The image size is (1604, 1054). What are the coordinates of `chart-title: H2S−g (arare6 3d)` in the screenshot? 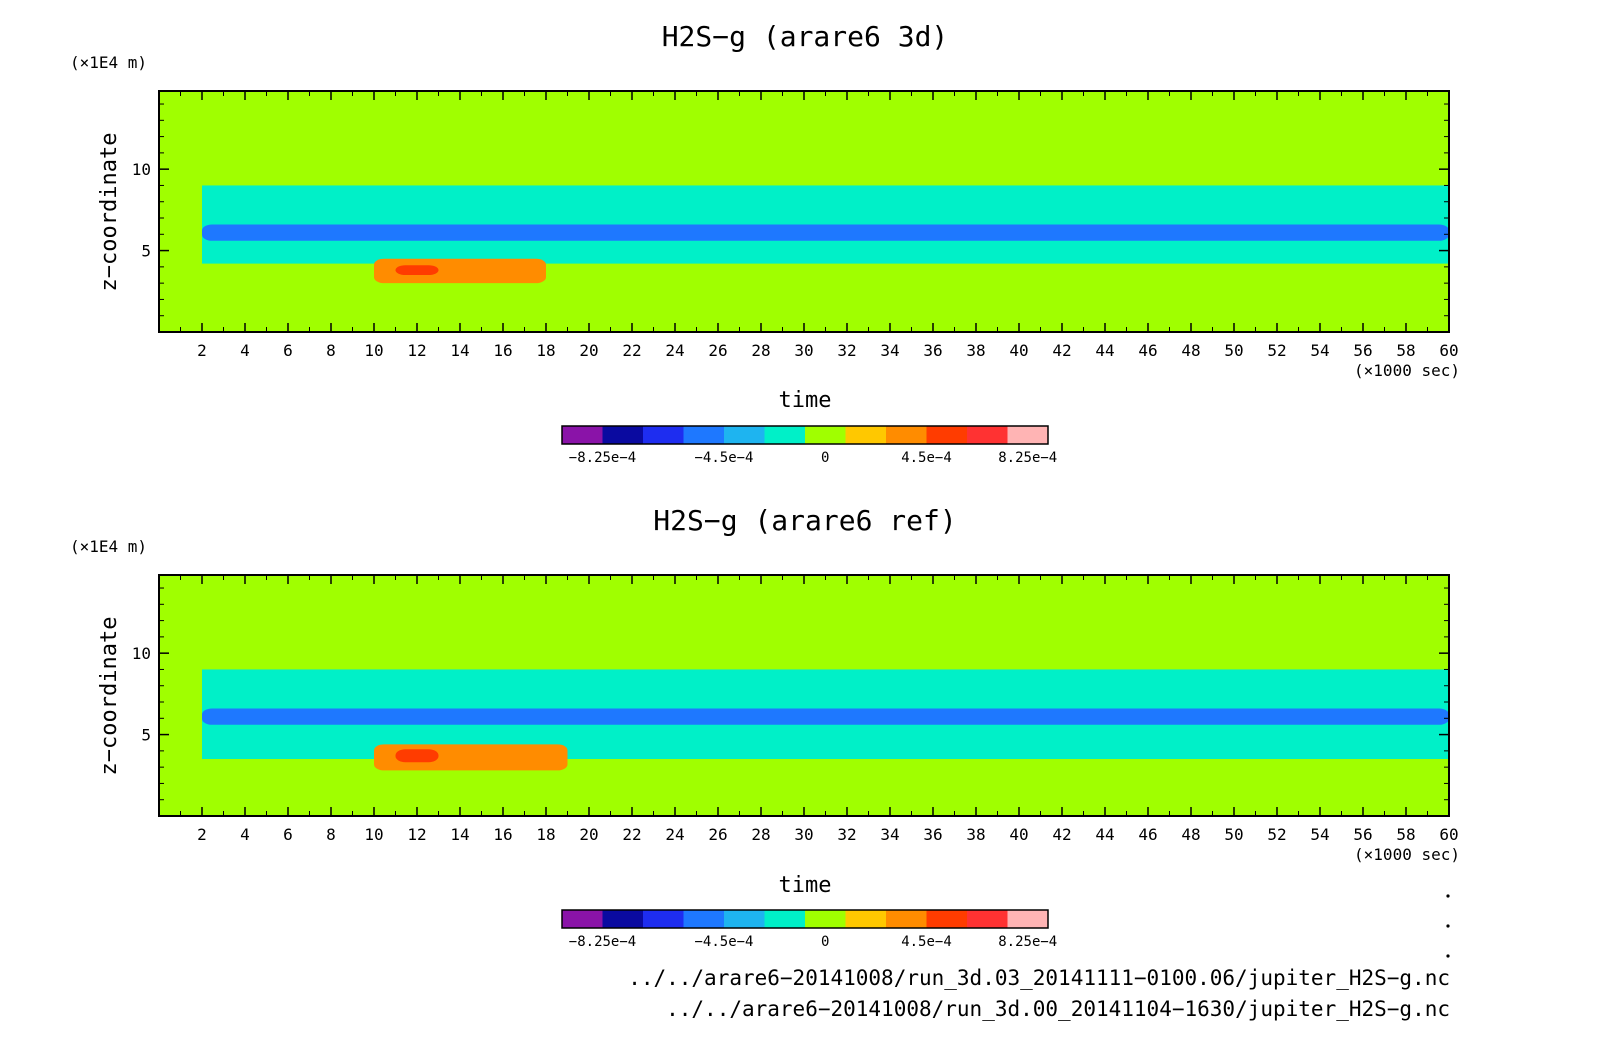 It's located at (805, 36).